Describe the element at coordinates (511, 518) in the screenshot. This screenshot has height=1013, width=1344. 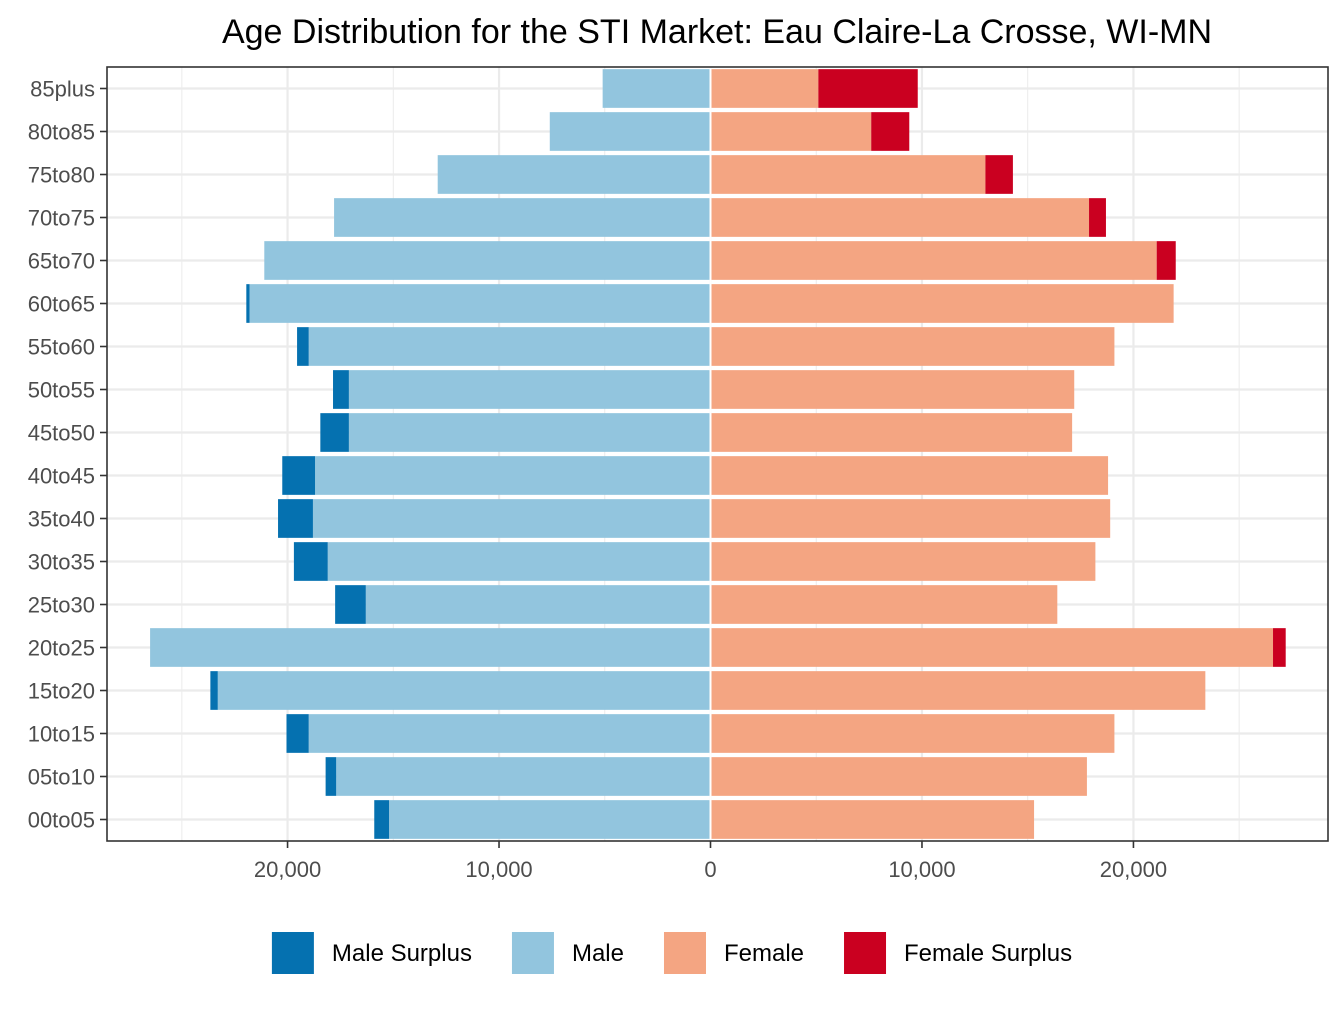
I see `bar-male-35to40` at that location.